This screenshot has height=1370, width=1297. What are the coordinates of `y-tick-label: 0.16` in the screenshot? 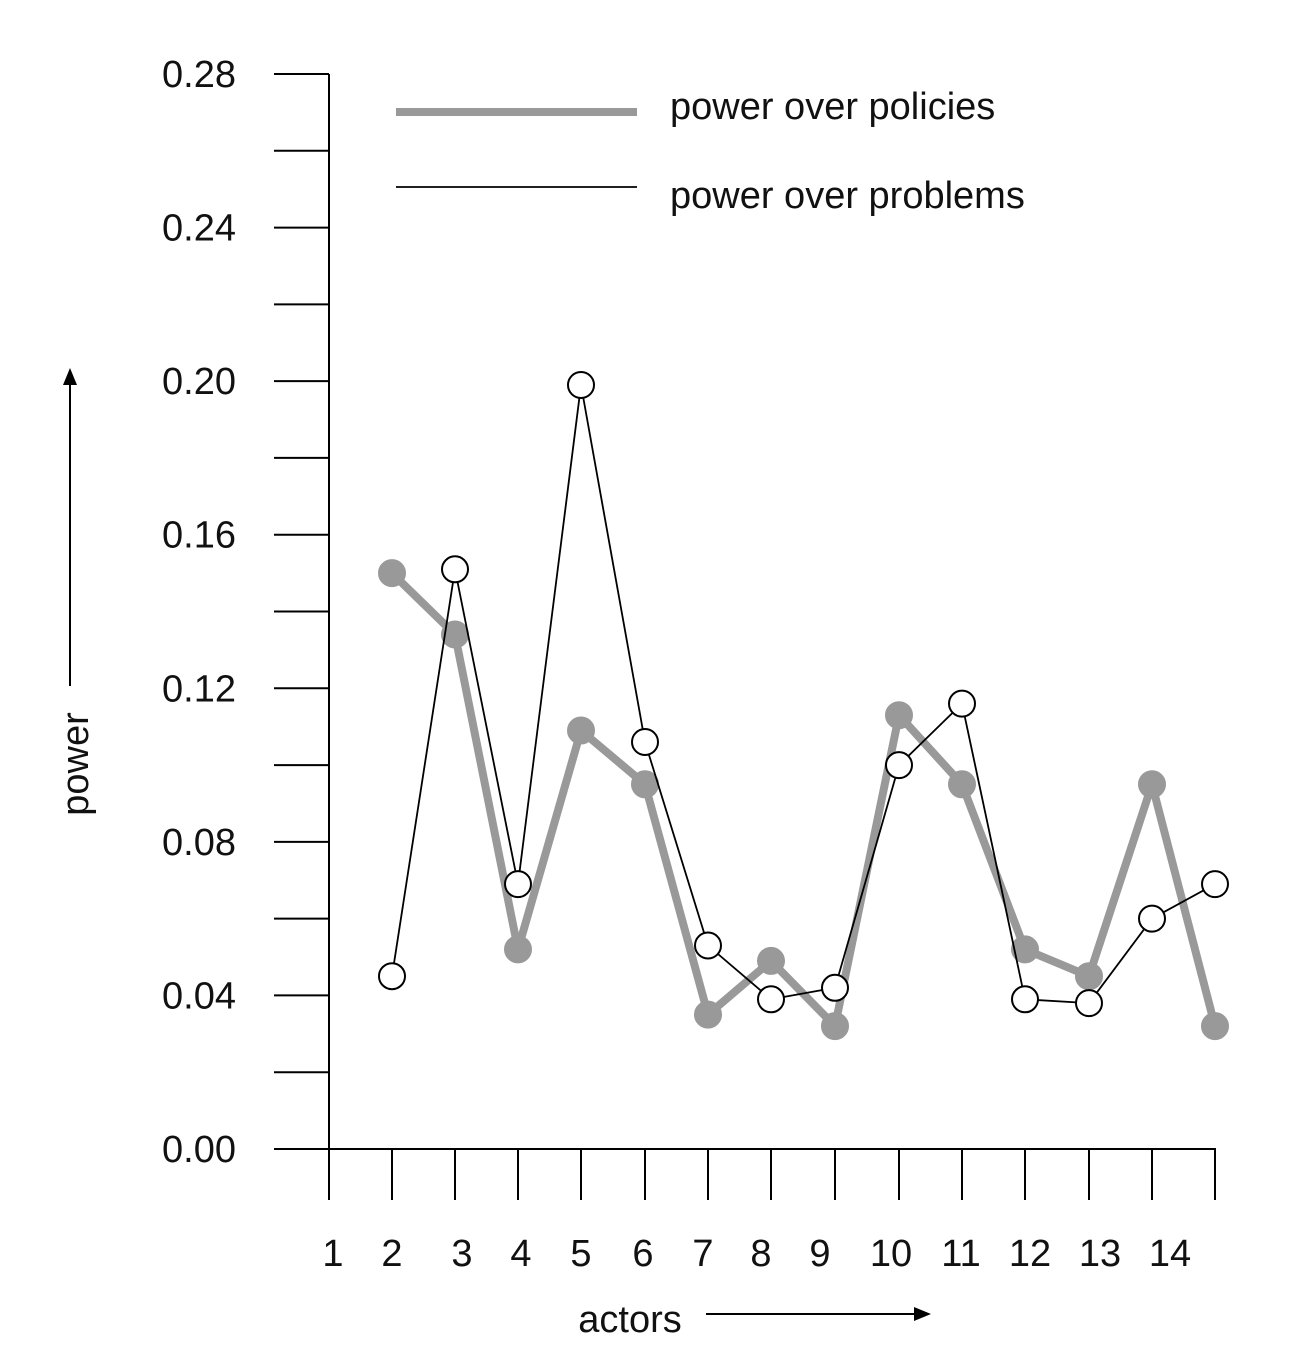 It's located at (199, 536).